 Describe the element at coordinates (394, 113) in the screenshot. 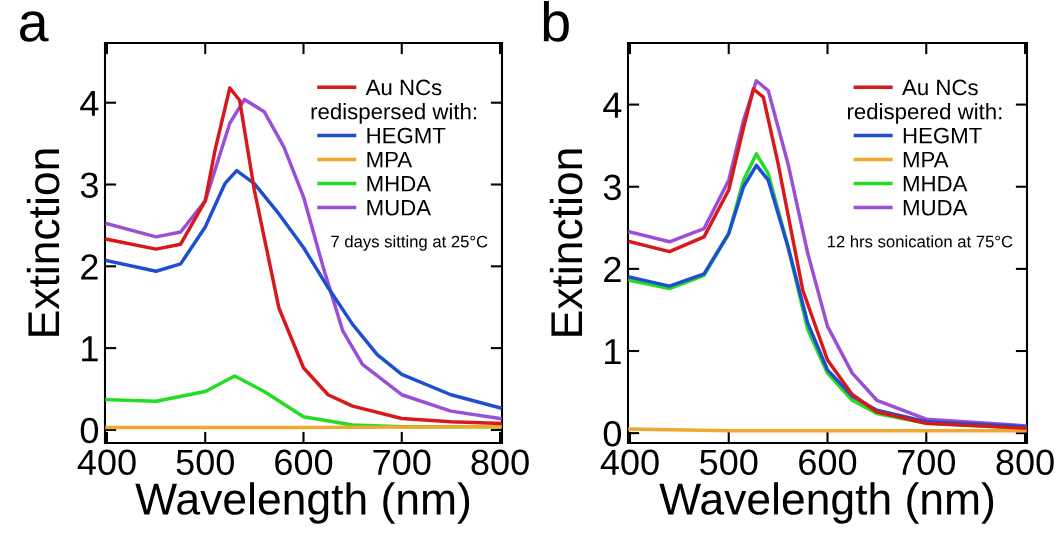

I see `annotation: redispersed with:` at that location.